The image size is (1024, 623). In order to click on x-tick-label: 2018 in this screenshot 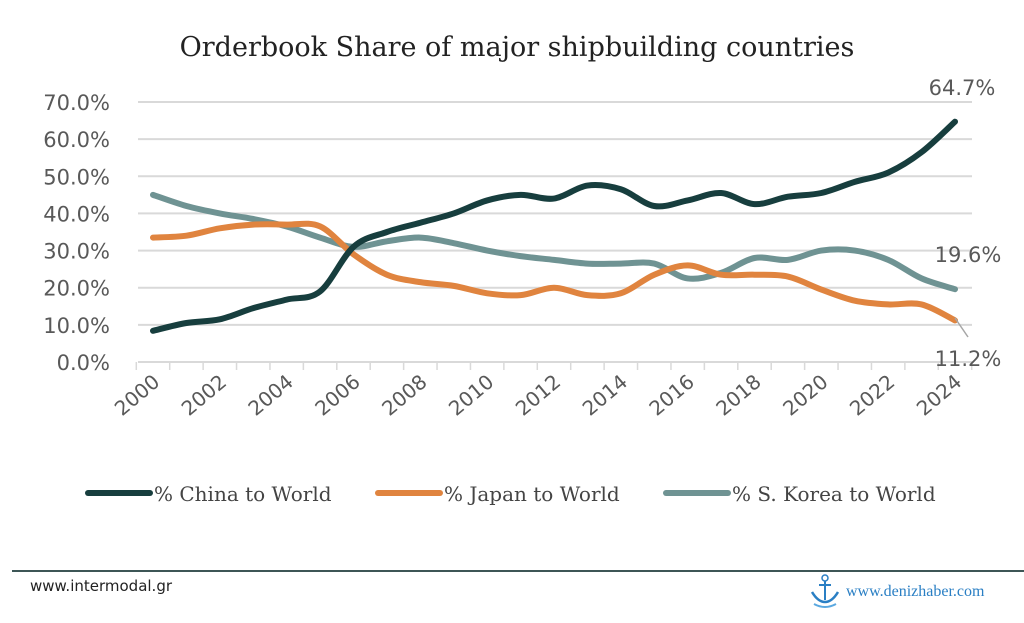, I will do `click(738, 394)`.